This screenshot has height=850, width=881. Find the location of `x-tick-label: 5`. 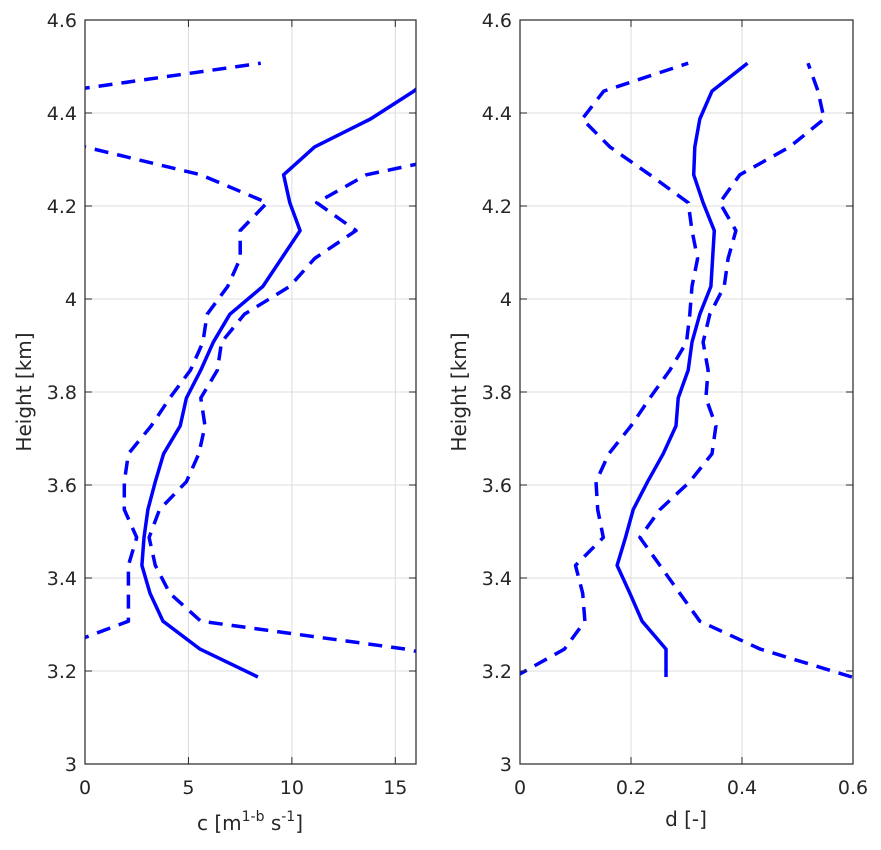

x-tick-label: 5 is located at coordinates (188, 788).